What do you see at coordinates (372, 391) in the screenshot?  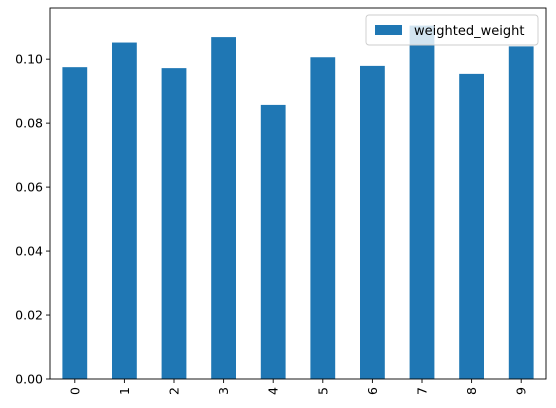 I see `x-tick-label: 6` at bounding box center [372, 391].